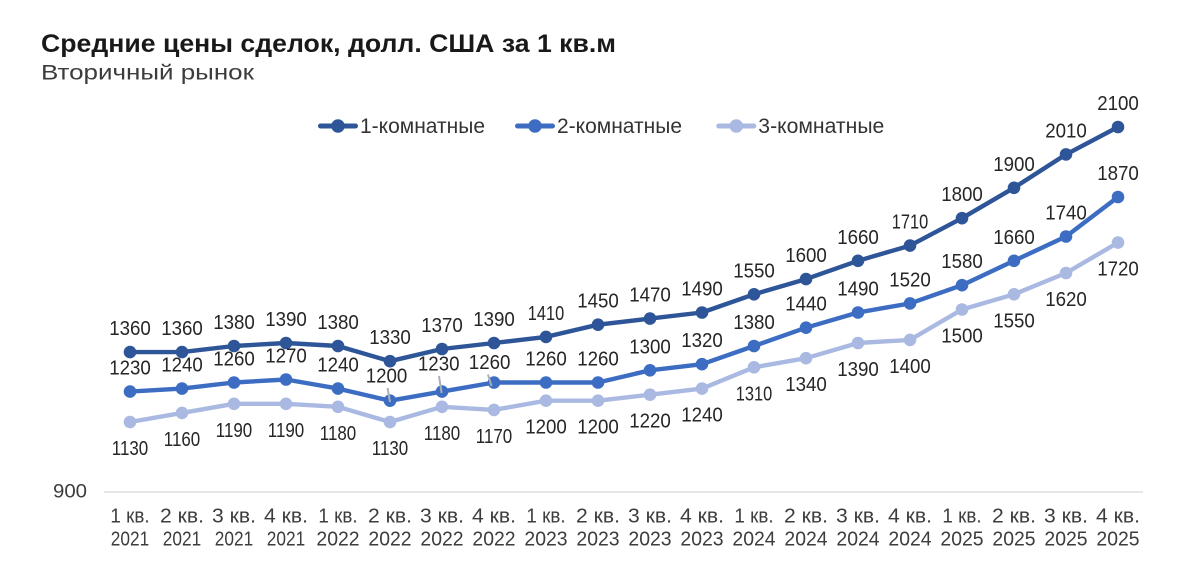  What do you see at coordinates (806, 305) in the screenshot?
I see `svg-text: 1440` at bounding box center [806, 305].